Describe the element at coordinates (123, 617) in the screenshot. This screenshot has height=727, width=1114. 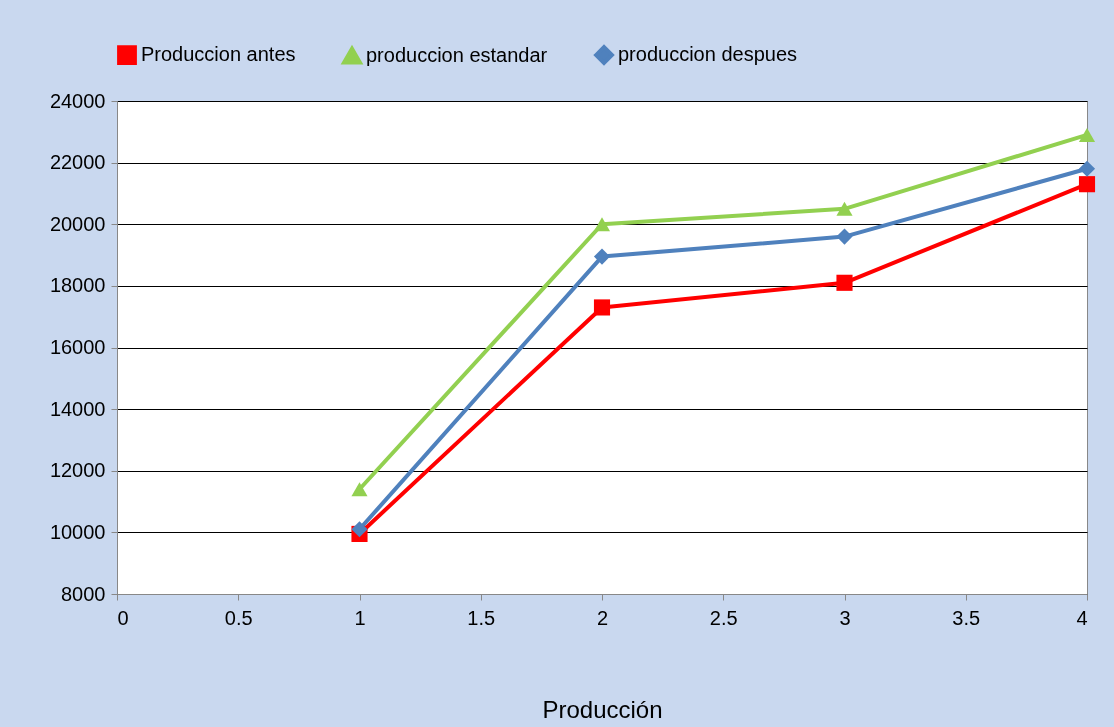
I see `x-tick-label: 0` at that location.